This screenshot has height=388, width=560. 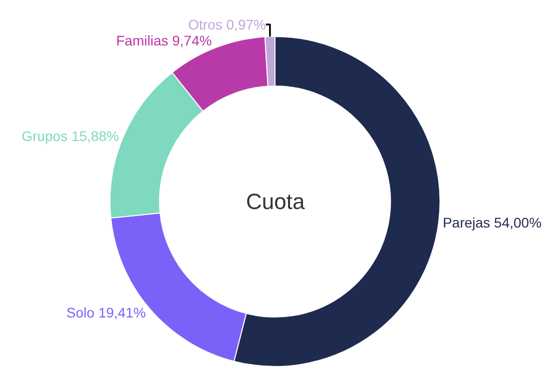 What do you see at coordinates (492, 222) in the screenshot?
I see `slice-label: Parejas 54,00%` at bounding box center [492, 222].